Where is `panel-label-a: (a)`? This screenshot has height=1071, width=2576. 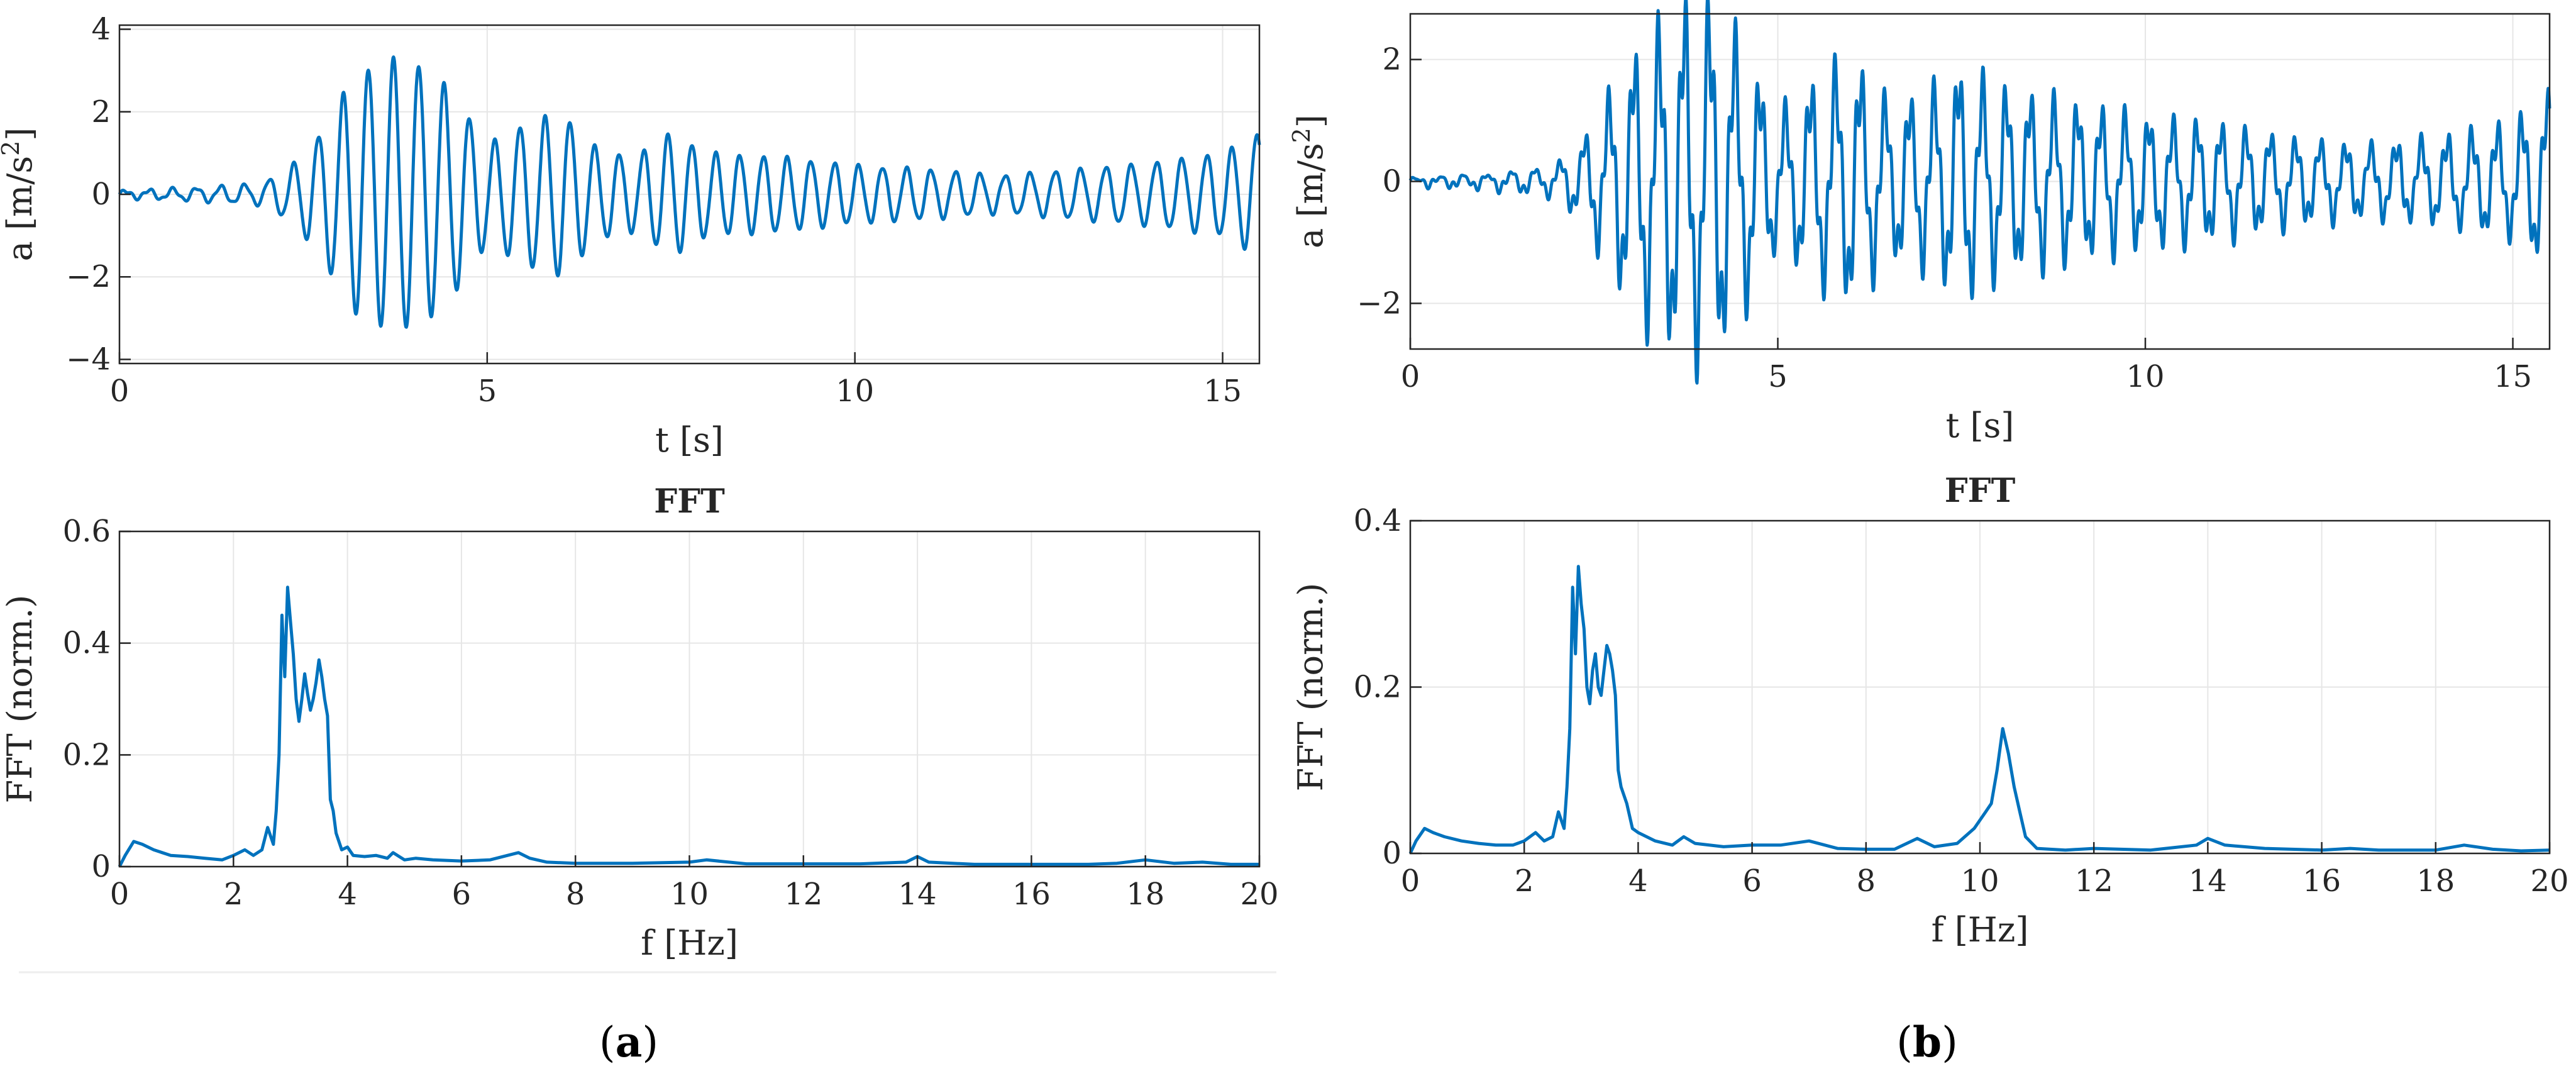
panel-label-a: (a) is located at coordinates (628, 1042).